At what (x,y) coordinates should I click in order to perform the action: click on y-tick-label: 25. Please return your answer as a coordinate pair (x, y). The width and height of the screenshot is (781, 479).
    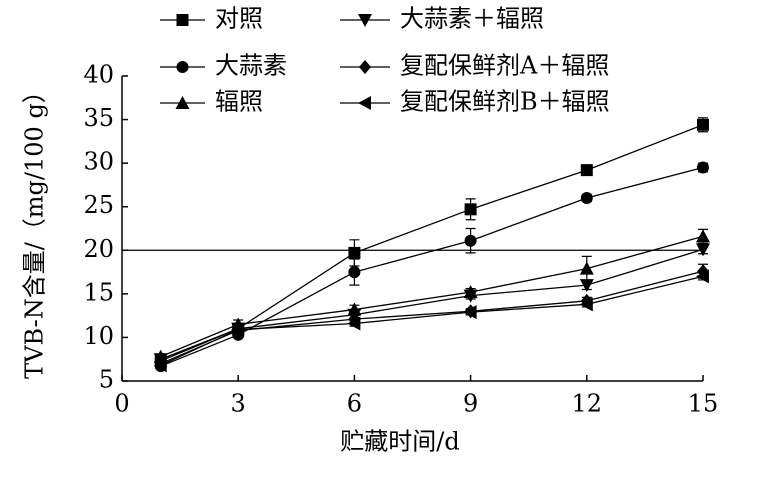
    Looking at the image, I should click on (98, 205).